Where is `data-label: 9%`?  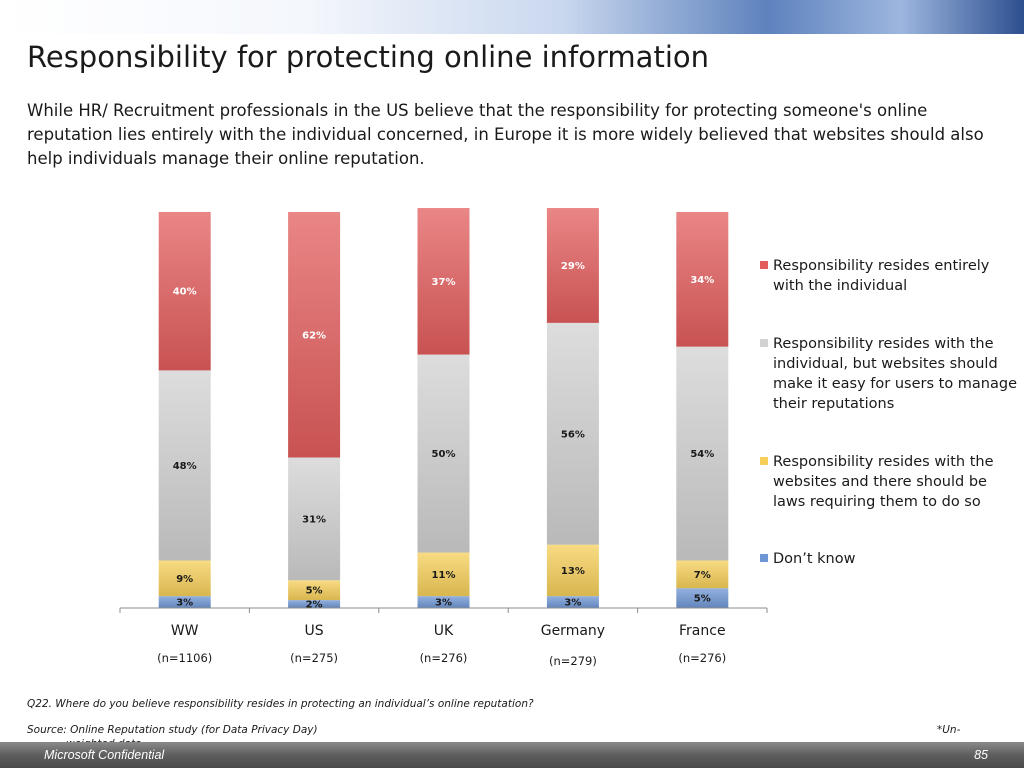 data-label: 9% is located at coordinates (184, 579).